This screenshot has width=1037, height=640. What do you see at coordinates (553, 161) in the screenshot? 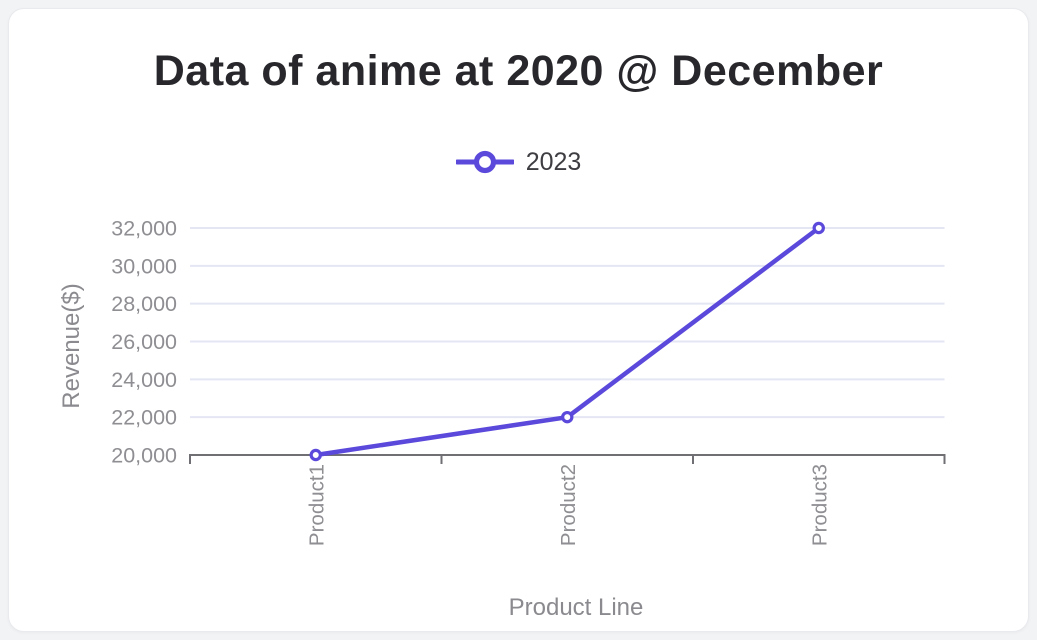
I see `legend-label: 2023` at bounding box center [553, 161].